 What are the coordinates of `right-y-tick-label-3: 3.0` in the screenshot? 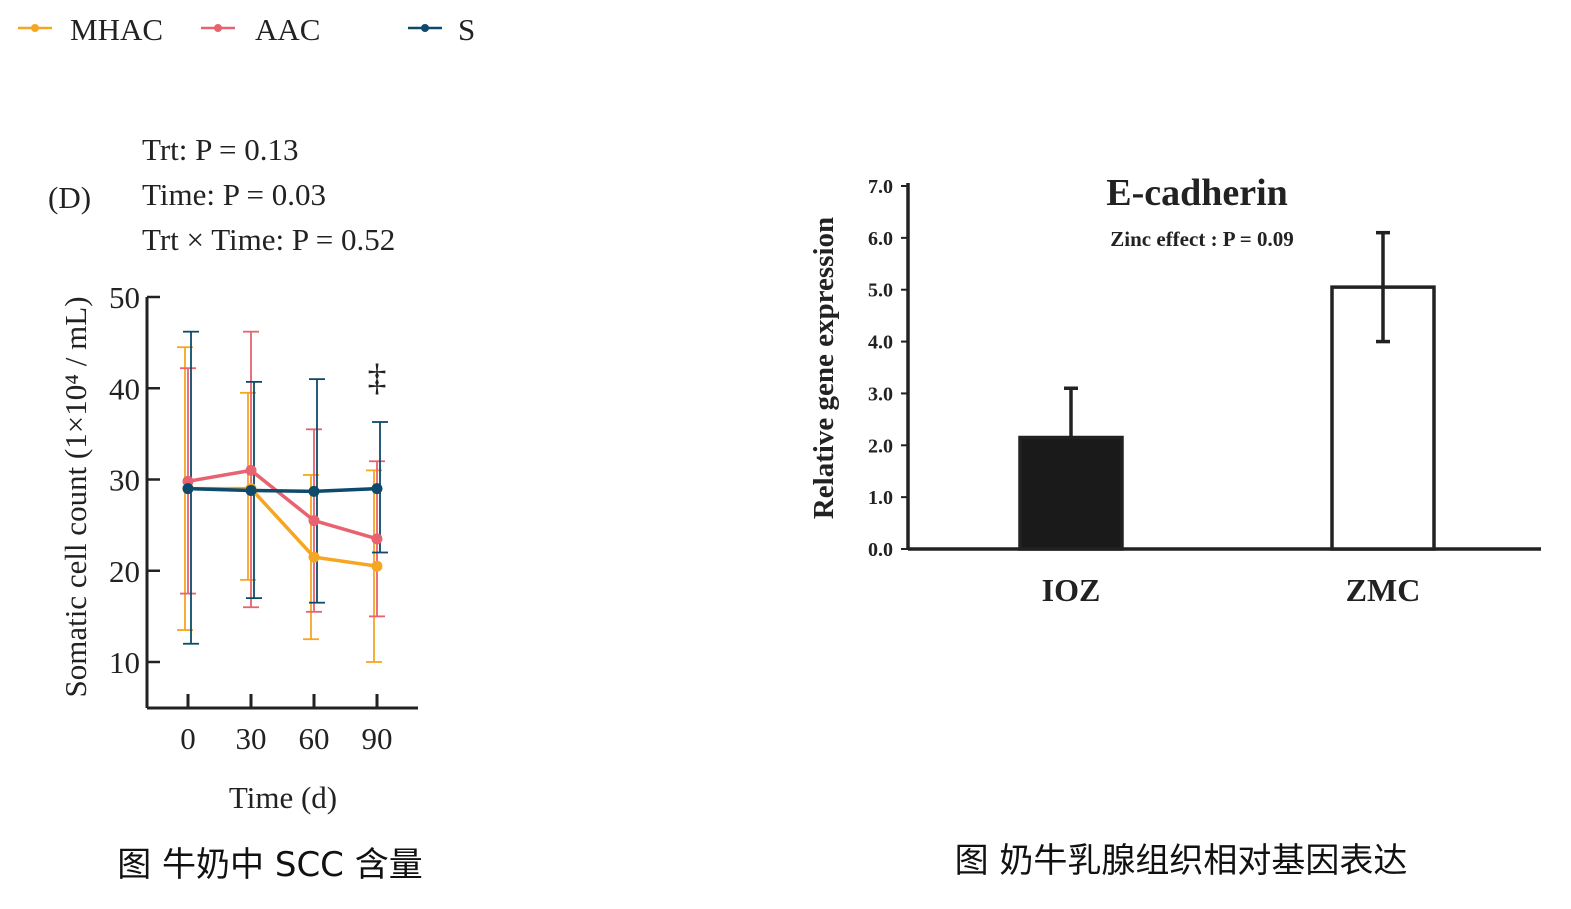 It's located at (880, 394).